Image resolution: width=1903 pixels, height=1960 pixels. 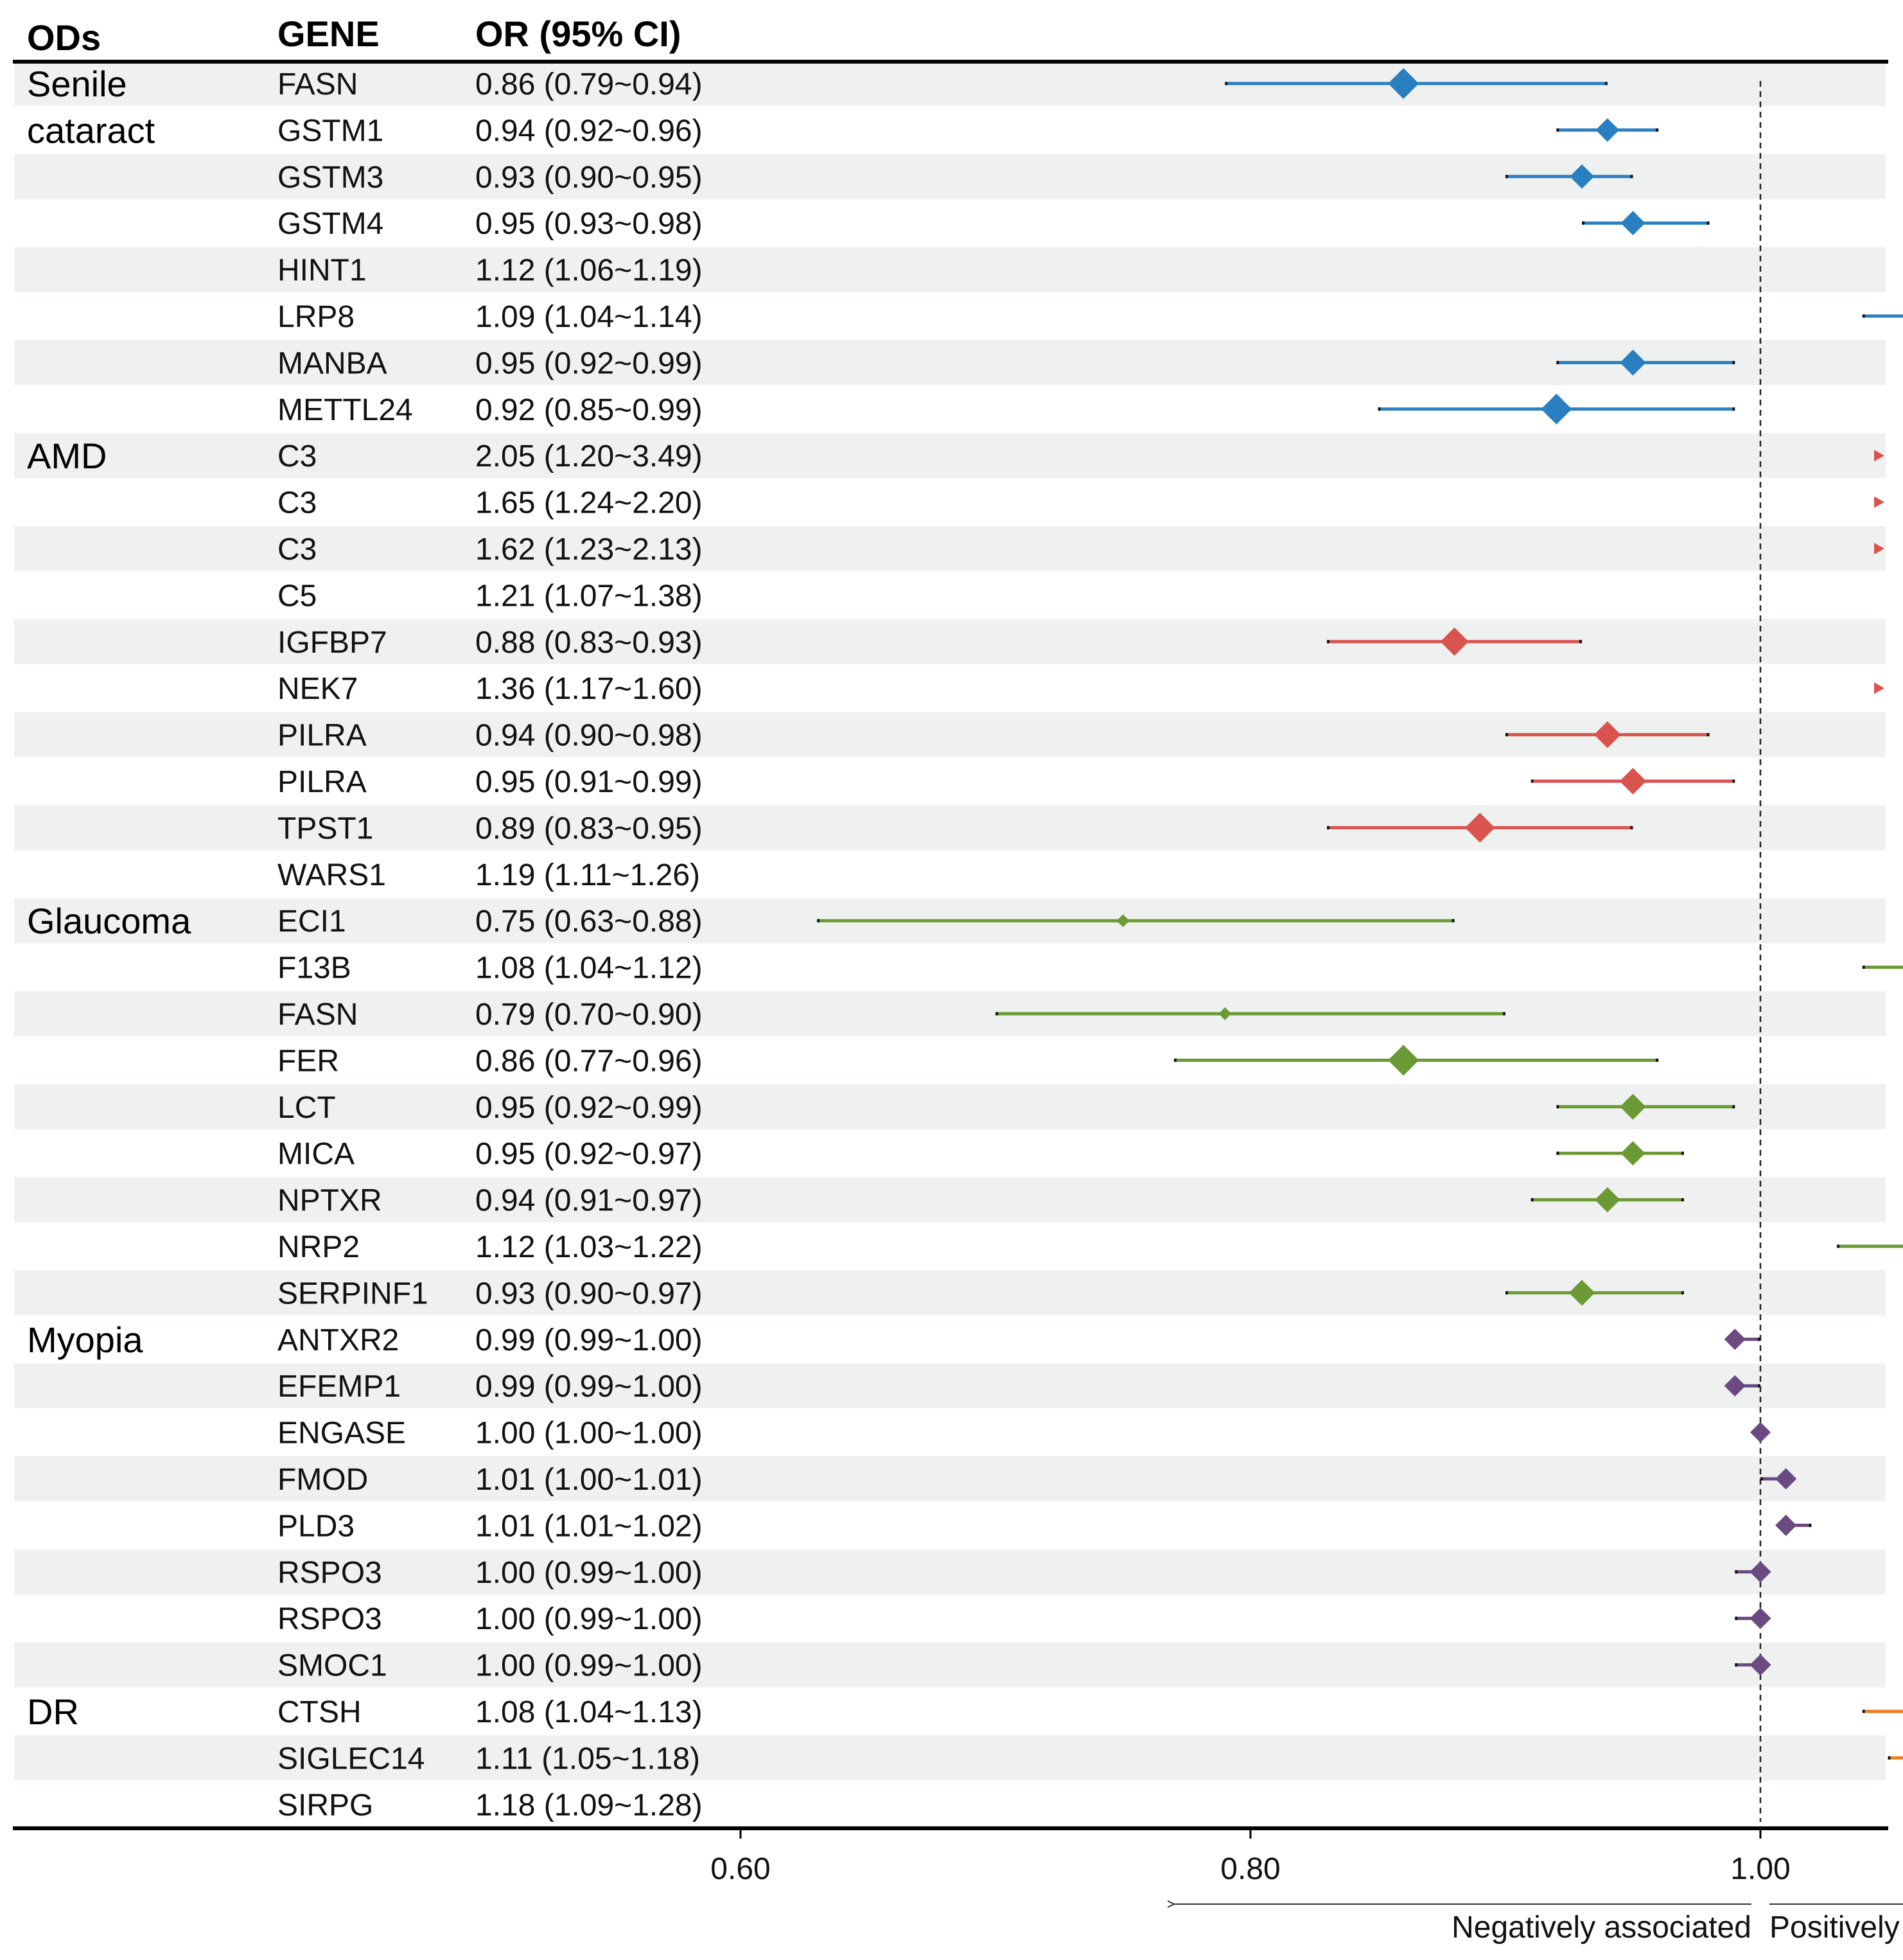 I want to click on gene-label: HINT1, so click(x=322, y=271).